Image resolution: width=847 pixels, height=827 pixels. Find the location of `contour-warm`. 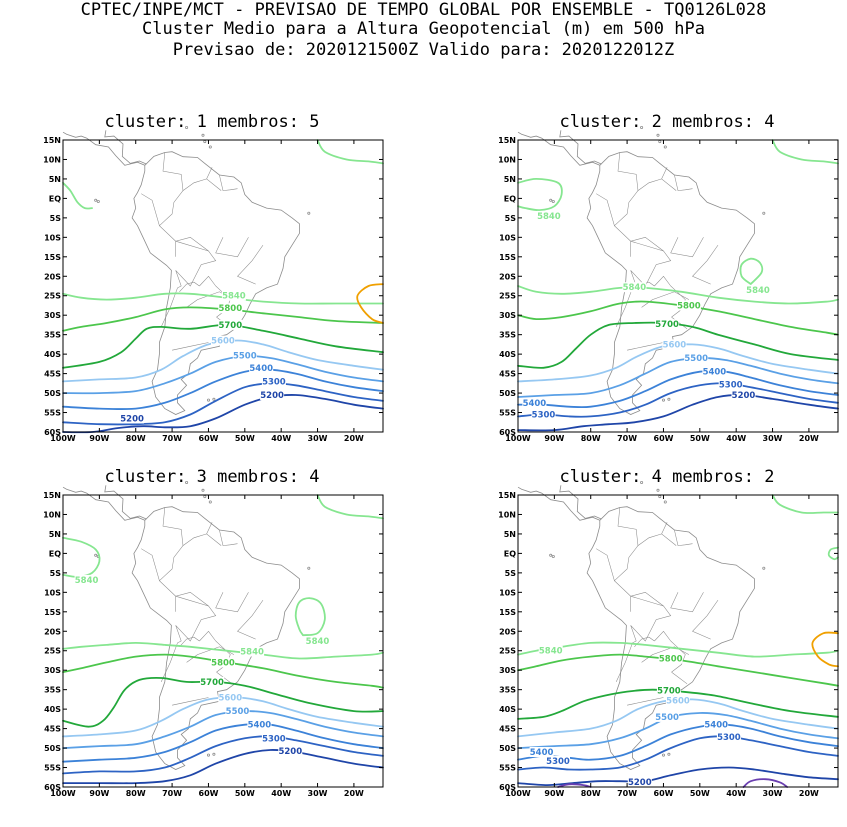

contour-warm is located at coordinates (825, 649).